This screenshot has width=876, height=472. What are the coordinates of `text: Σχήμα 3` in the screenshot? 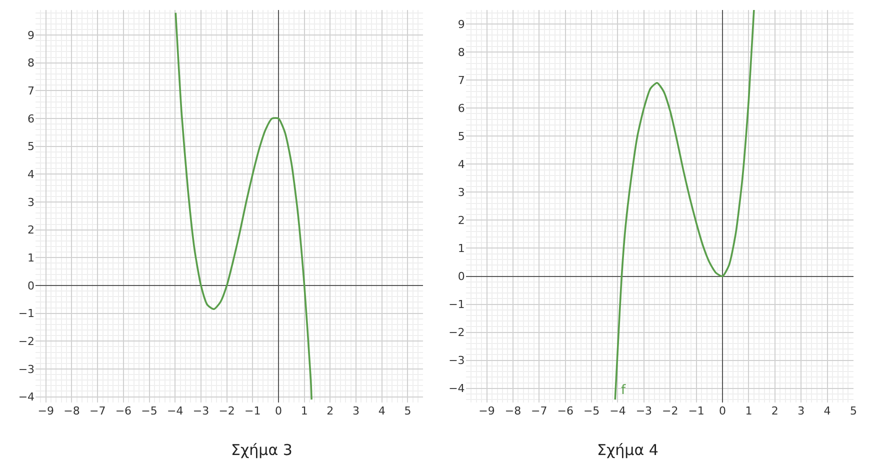 It's located at (261, 450).